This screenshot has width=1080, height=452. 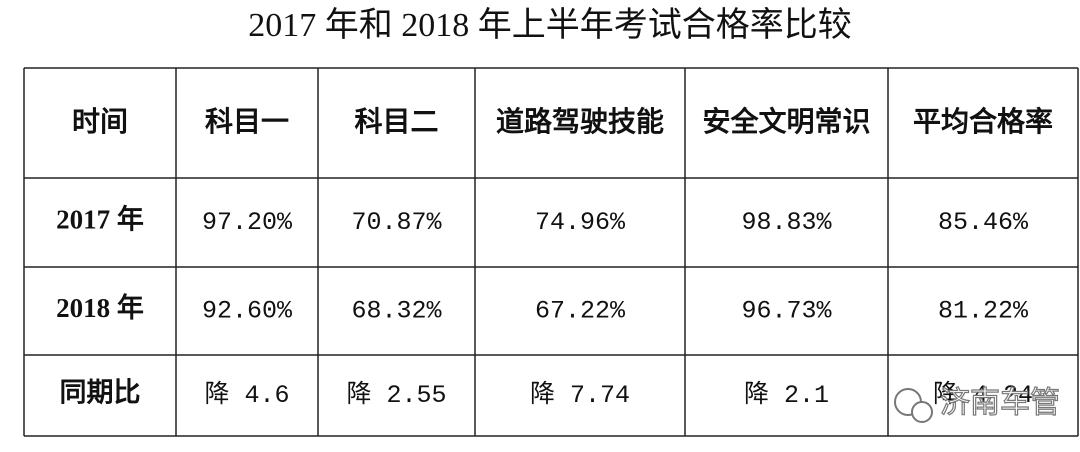 I want to click on header-cell: 时间, so click(x=100, y=121).